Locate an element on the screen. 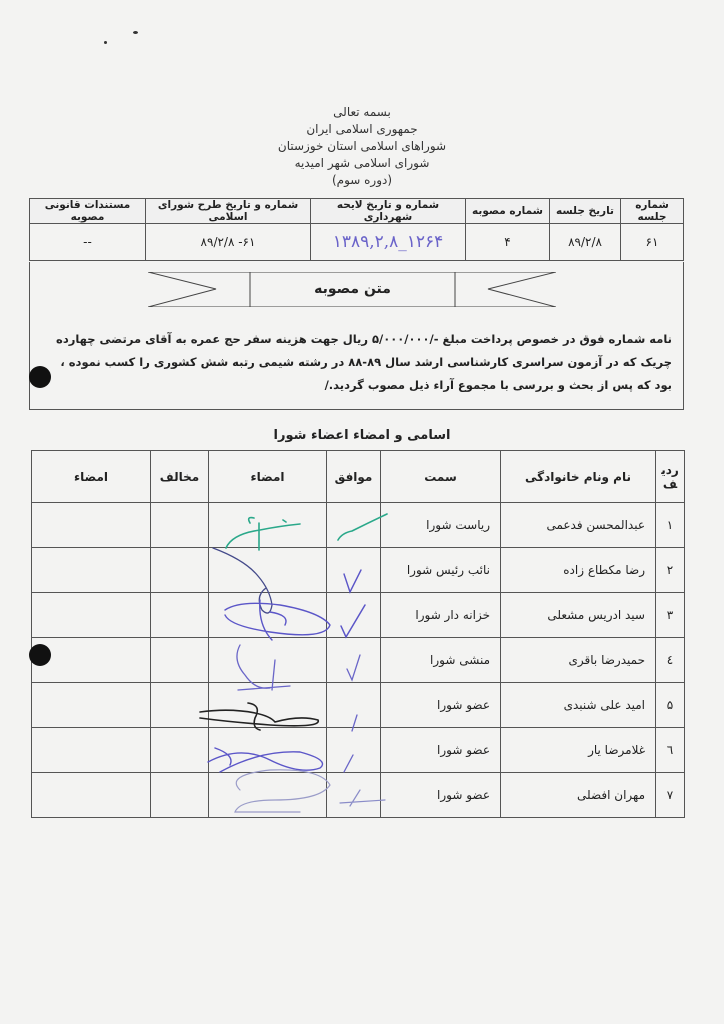  header-session-number: شماره جلسه is located at coordinates (652, 211).